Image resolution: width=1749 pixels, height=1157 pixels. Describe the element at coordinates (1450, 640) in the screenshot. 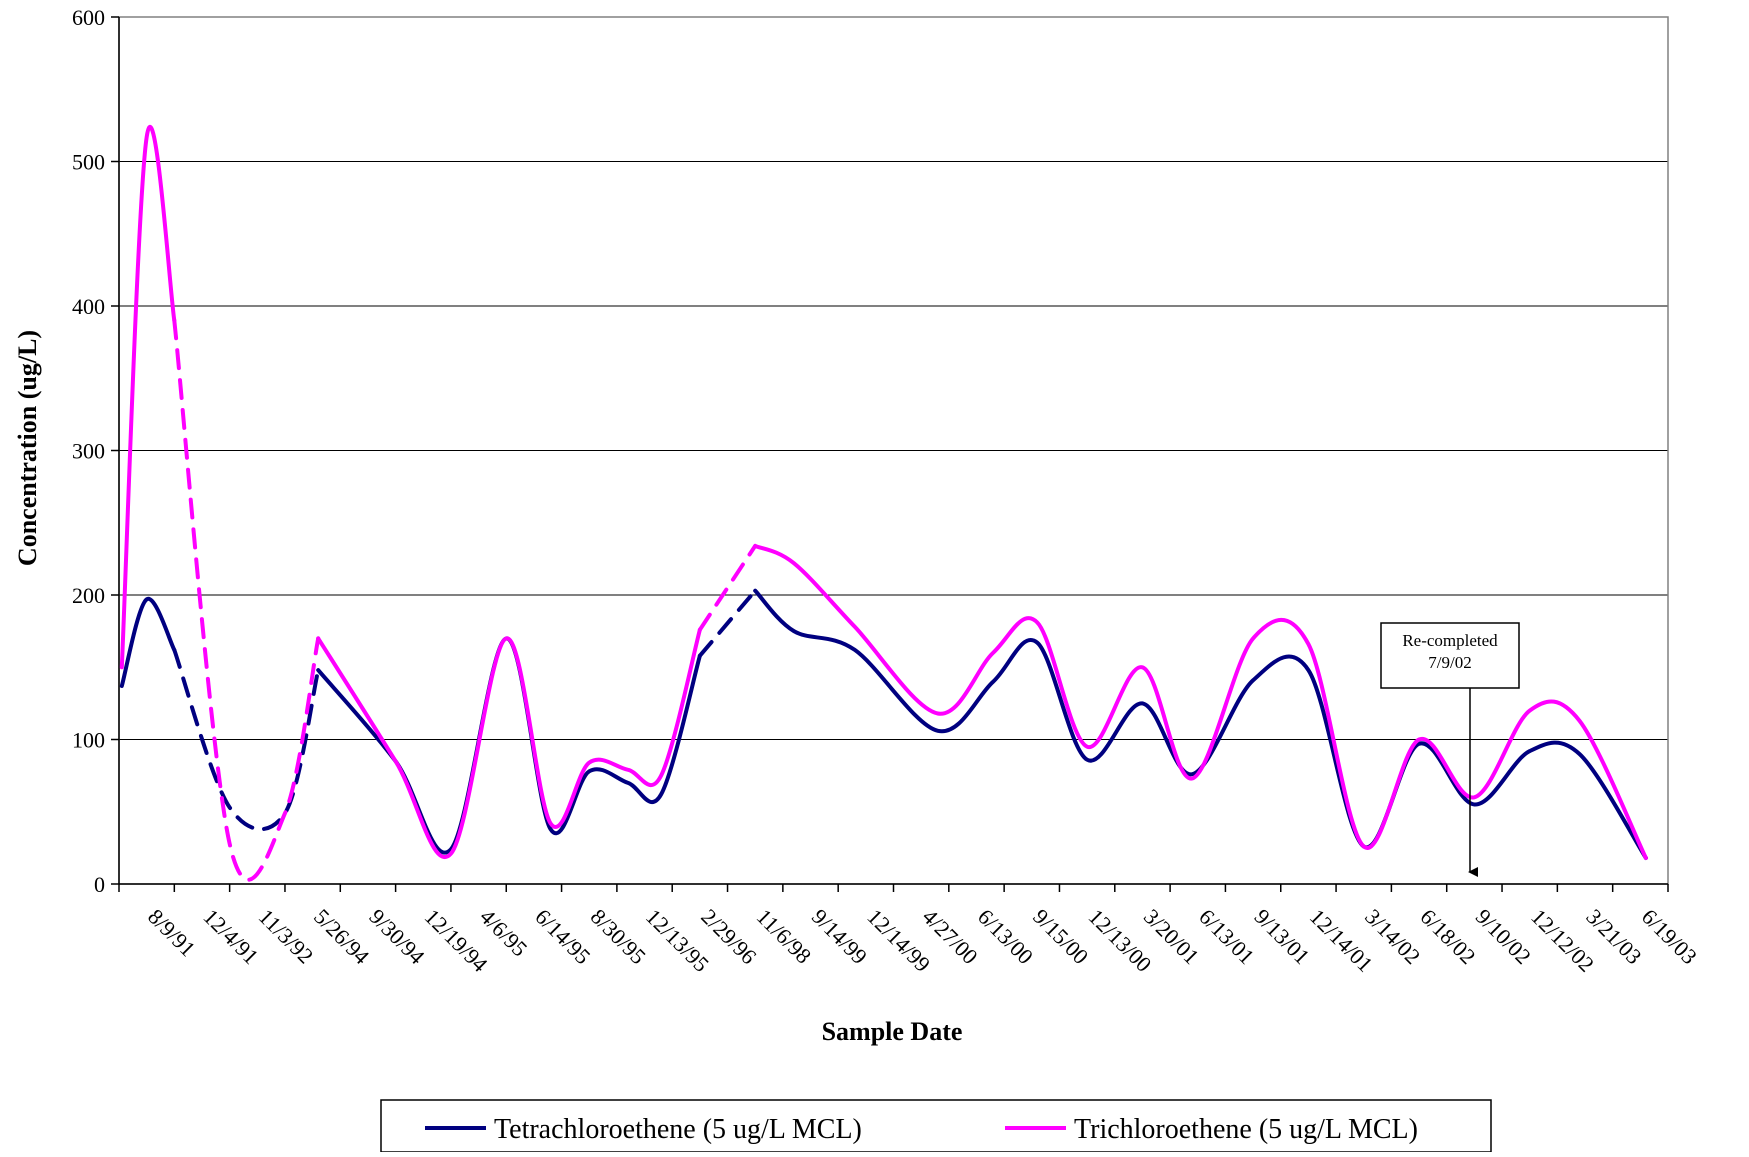

I see `annotation-line-1: Re-completed` at that location.